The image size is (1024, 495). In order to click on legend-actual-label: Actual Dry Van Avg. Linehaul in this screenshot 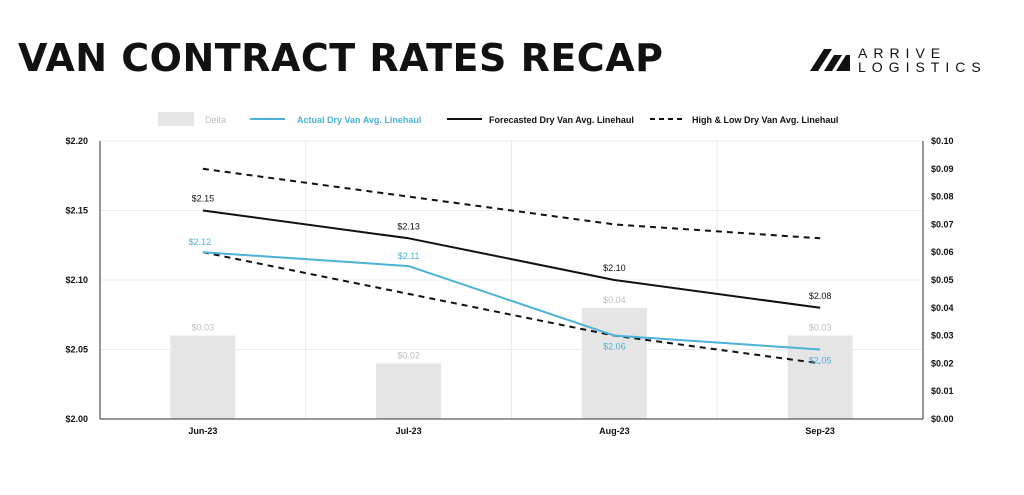, I will do `click(359, 120)`.